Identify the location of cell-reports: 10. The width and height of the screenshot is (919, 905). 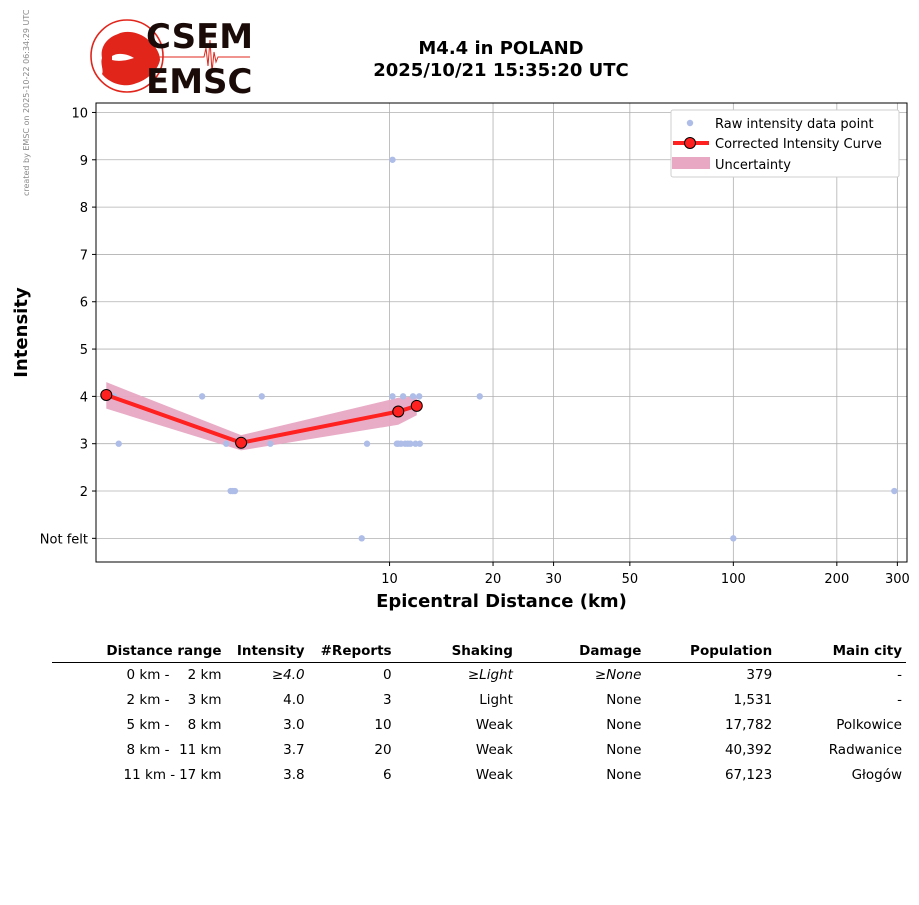
(383, 725).